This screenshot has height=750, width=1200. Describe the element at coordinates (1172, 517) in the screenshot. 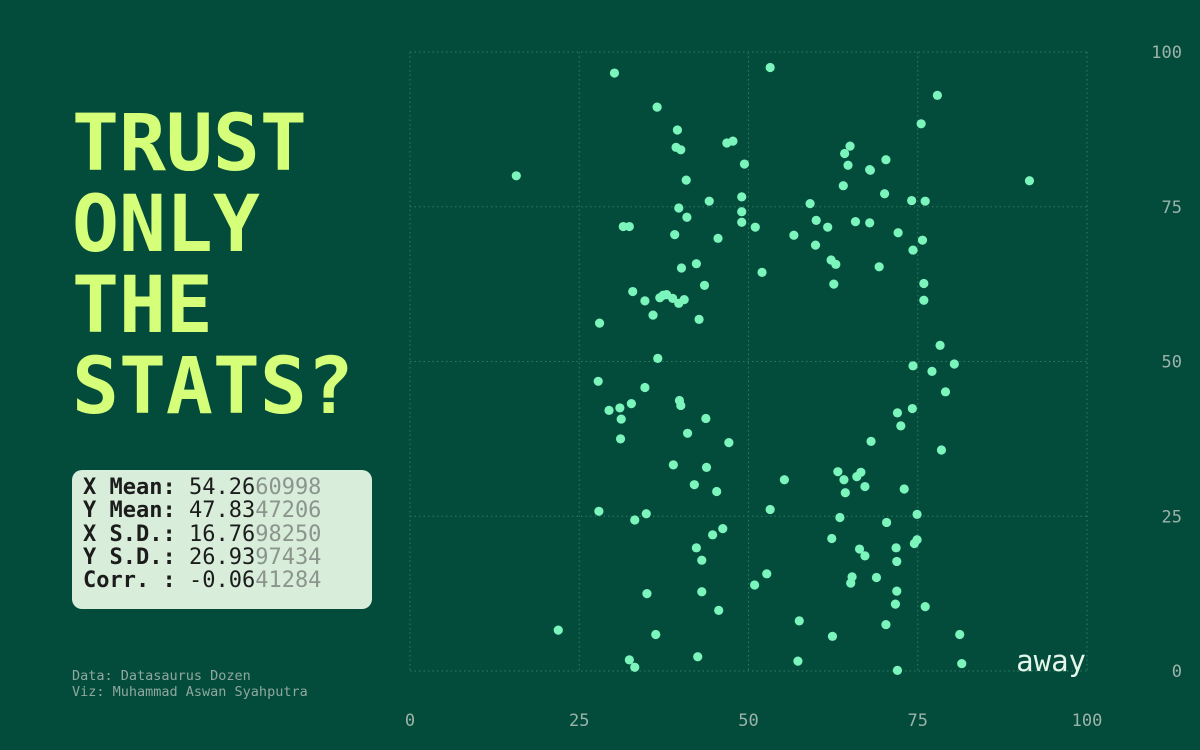

I see `y-tick-label: 25` at that location.